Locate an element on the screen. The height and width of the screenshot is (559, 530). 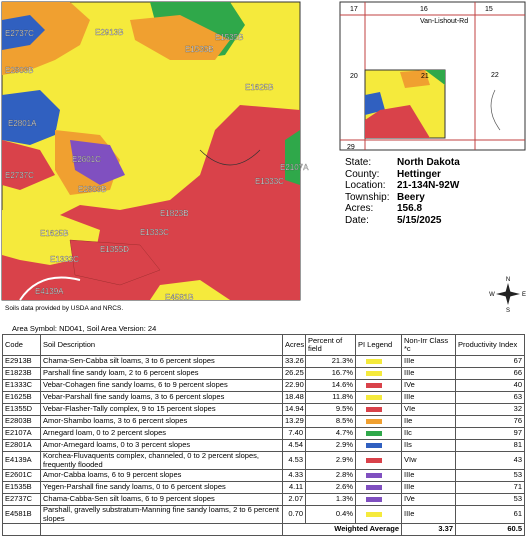
info-row: Location: 21-134N-92W is located at coordinates (402, 186).